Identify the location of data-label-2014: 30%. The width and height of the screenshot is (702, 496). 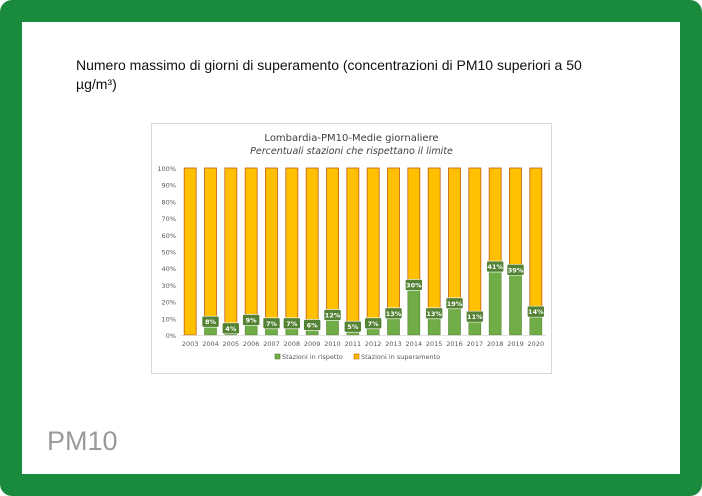
(414, 285).